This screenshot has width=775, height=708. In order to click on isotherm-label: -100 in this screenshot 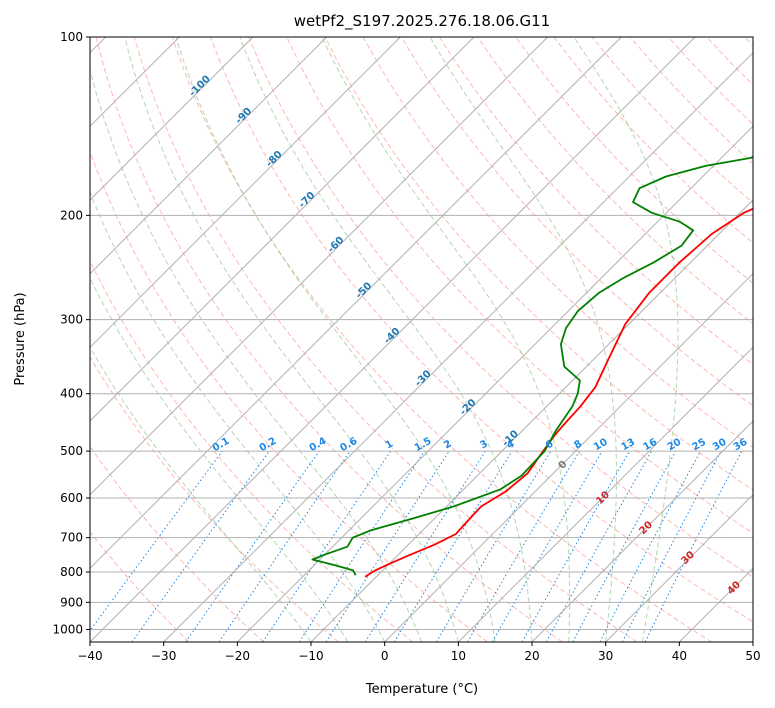, I will do `click(200, 87)`.